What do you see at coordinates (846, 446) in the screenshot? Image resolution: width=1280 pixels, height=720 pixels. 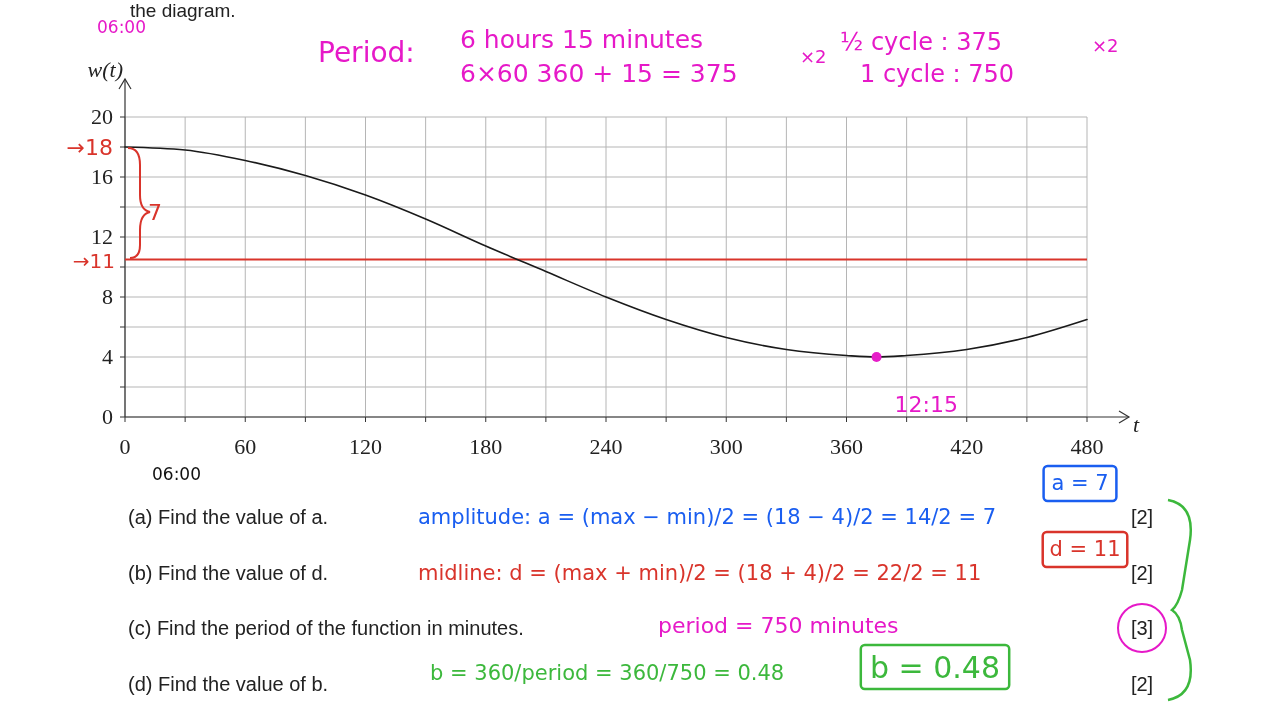 I see `x-tick-label: 360` at bounding box center [846, 446].